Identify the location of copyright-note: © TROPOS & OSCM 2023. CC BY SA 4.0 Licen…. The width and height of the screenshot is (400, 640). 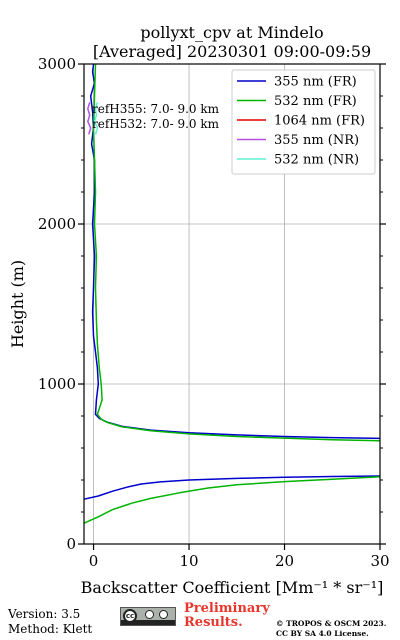
(331, 629).